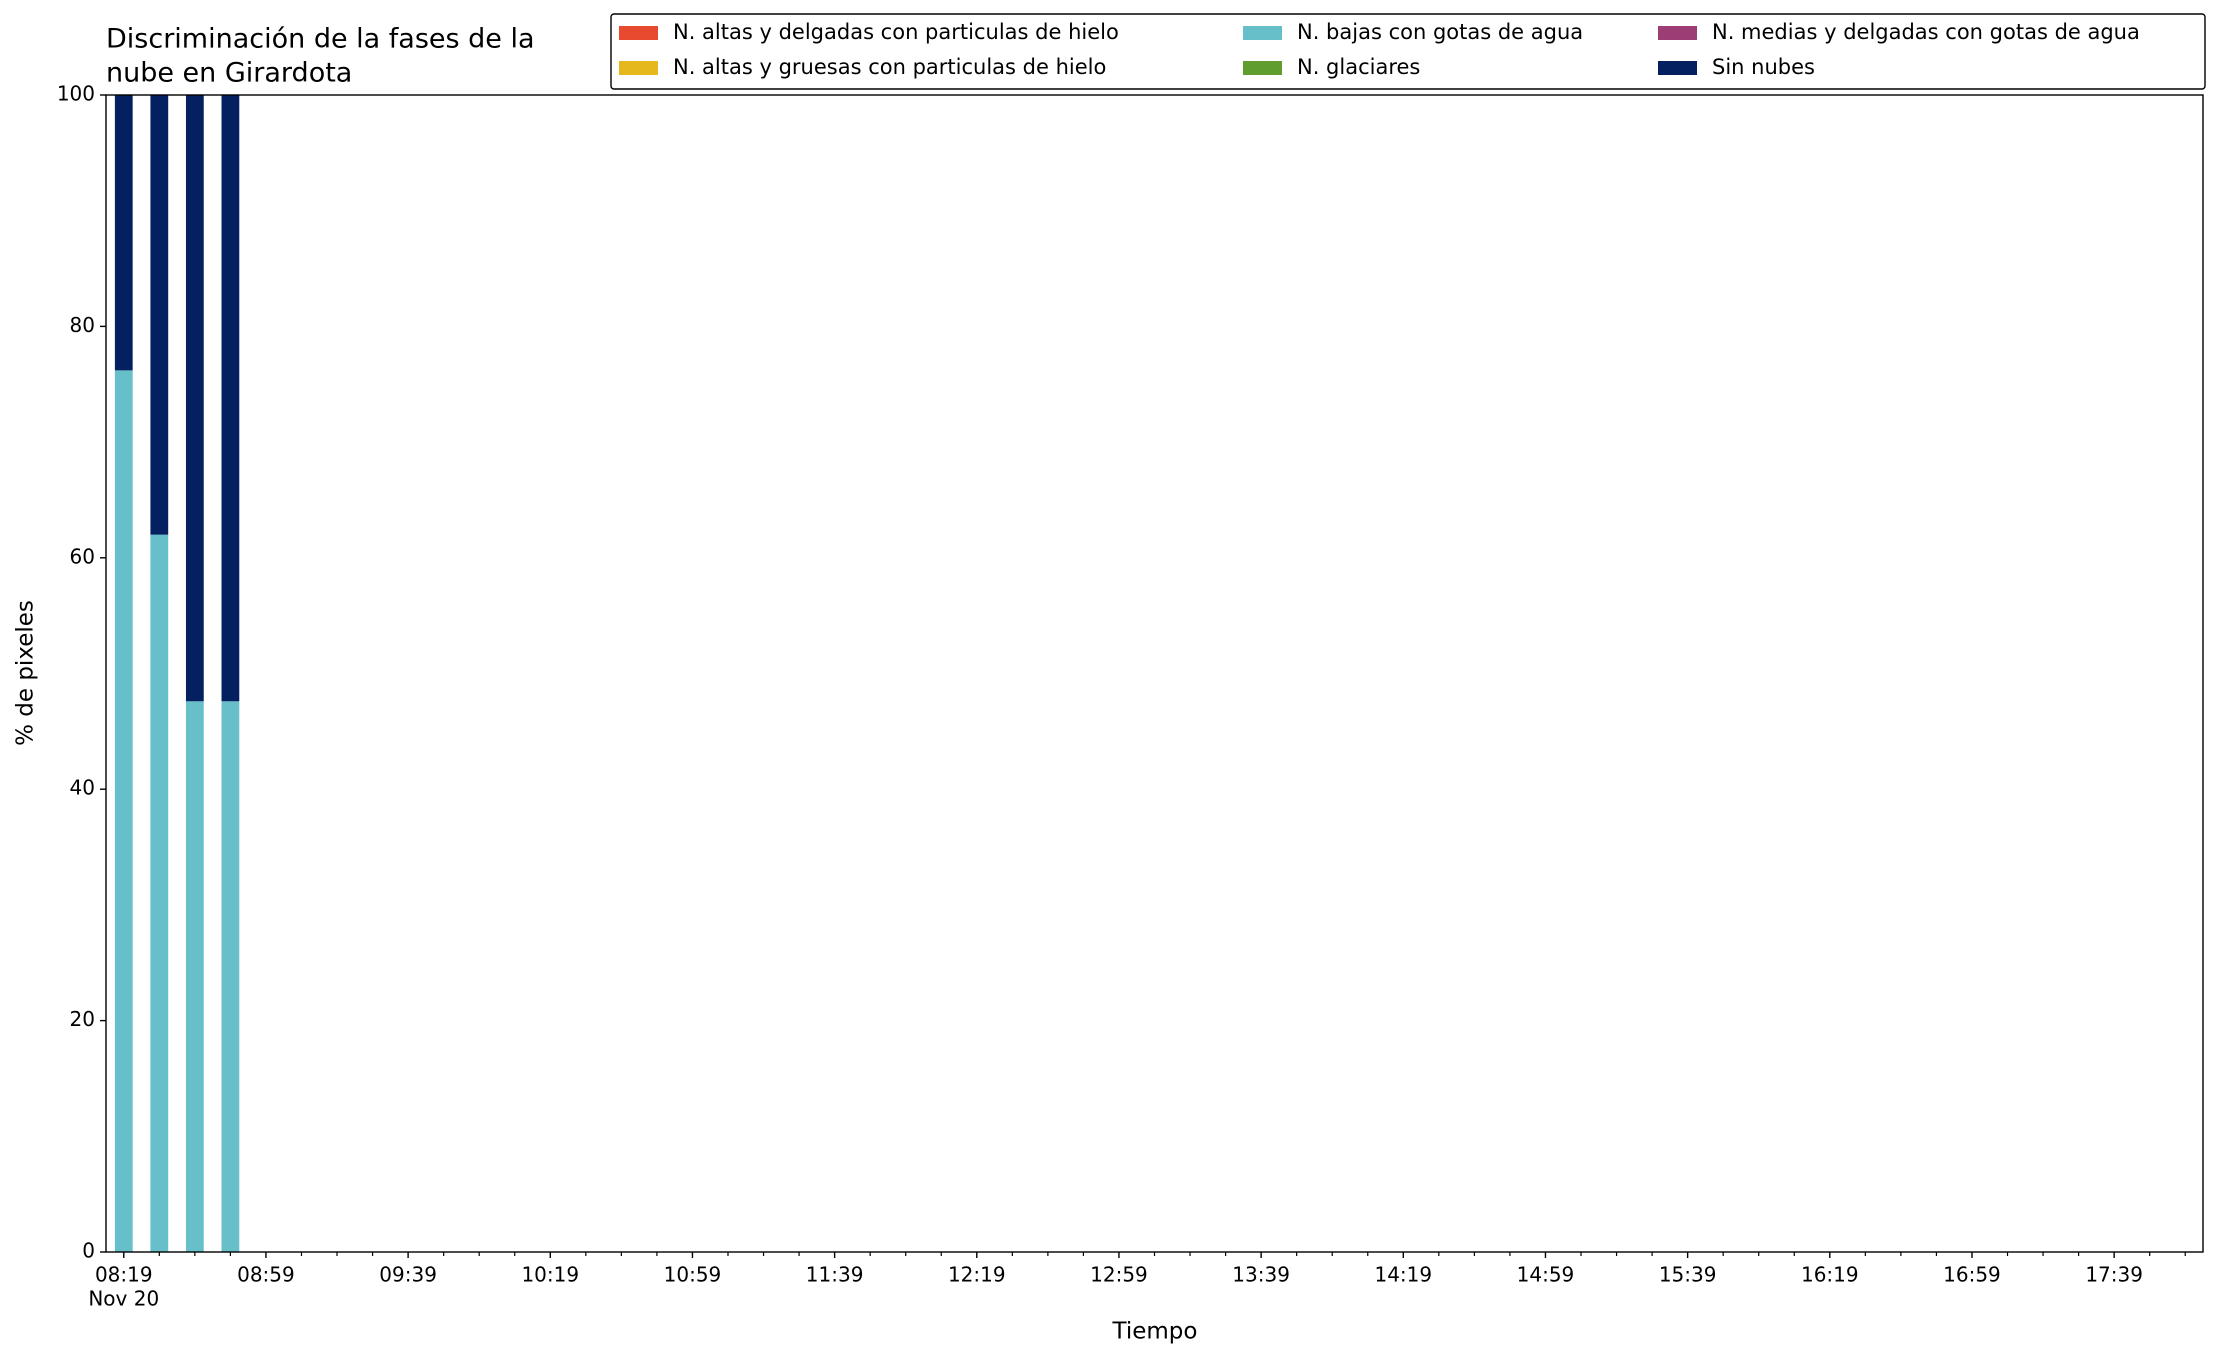 The image size is (2216, 1355). What do you see at coordinates (1119, 1275) in the screenshot?
I see `x-tick-label: 12:59` at bounding box center [1119, 1275].